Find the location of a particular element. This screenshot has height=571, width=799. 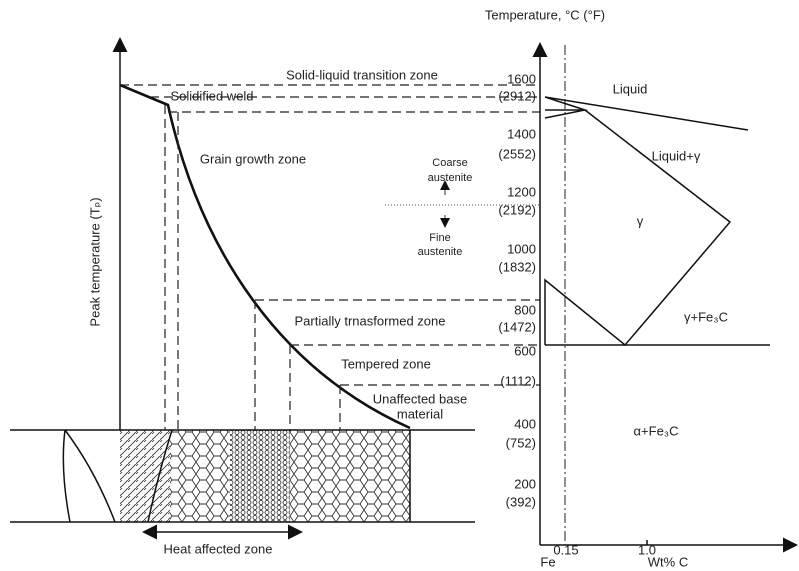

zone-label: Partially trnasformed zone is located at coordinates (369, 320).